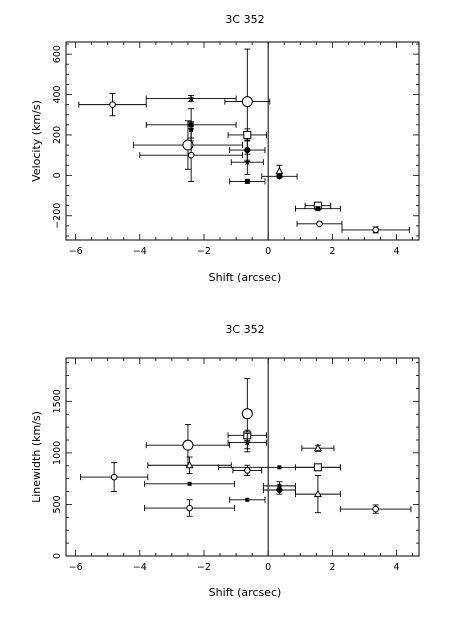 This screenshot has height=617, width=463. Describe the element at coordinates (36, 141) in the screenshot. I see `velocity-y-axis-label: Velocity (km/s)` at that location.